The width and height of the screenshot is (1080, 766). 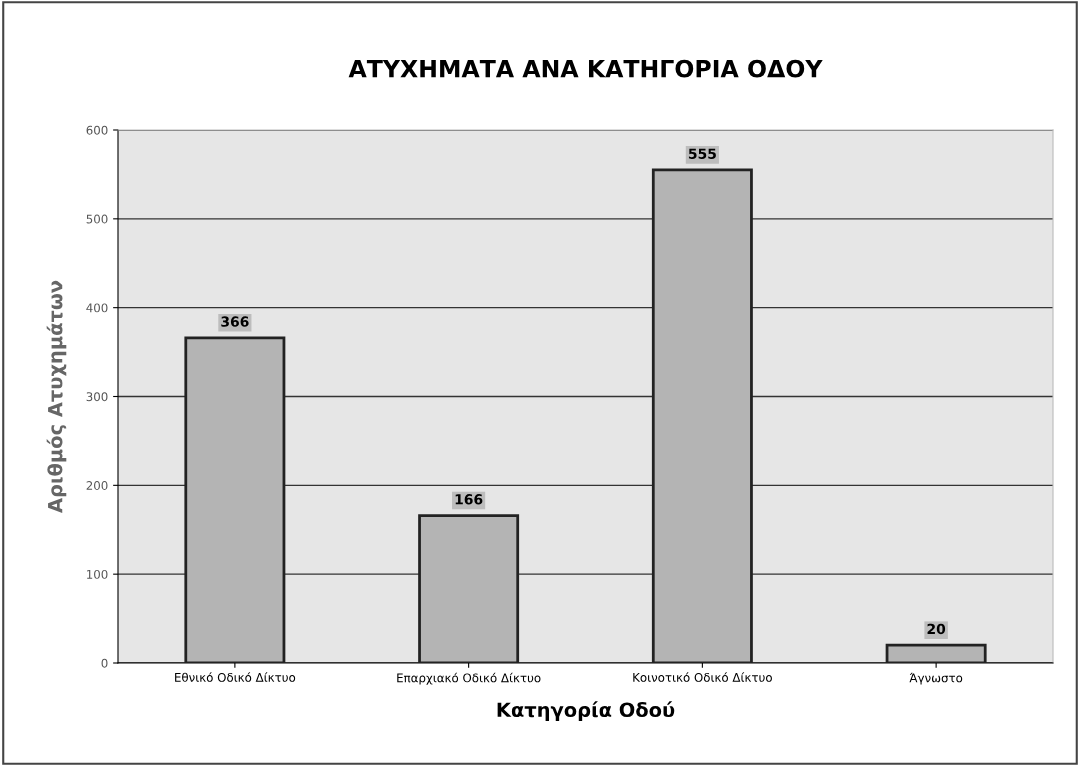 What do you see at coordinates (97, 130) in the screenshot?
I see `y-tick-label: 600` at bounding box center [97, 130].